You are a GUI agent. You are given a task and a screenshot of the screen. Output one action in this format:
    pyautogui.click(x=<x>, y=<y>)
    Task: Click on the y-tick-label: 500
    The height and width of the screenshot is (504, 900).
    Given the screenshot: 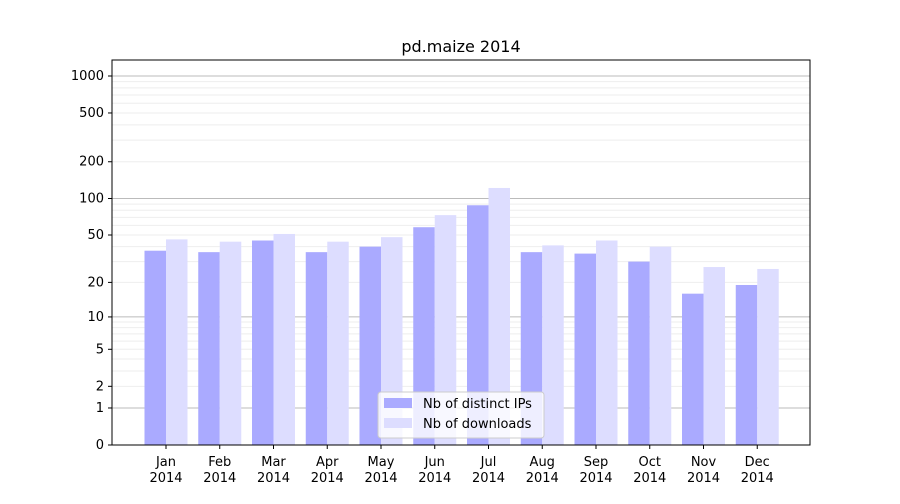 What is the action you would take?
    pyautogui.click(x=91, y=113)
    